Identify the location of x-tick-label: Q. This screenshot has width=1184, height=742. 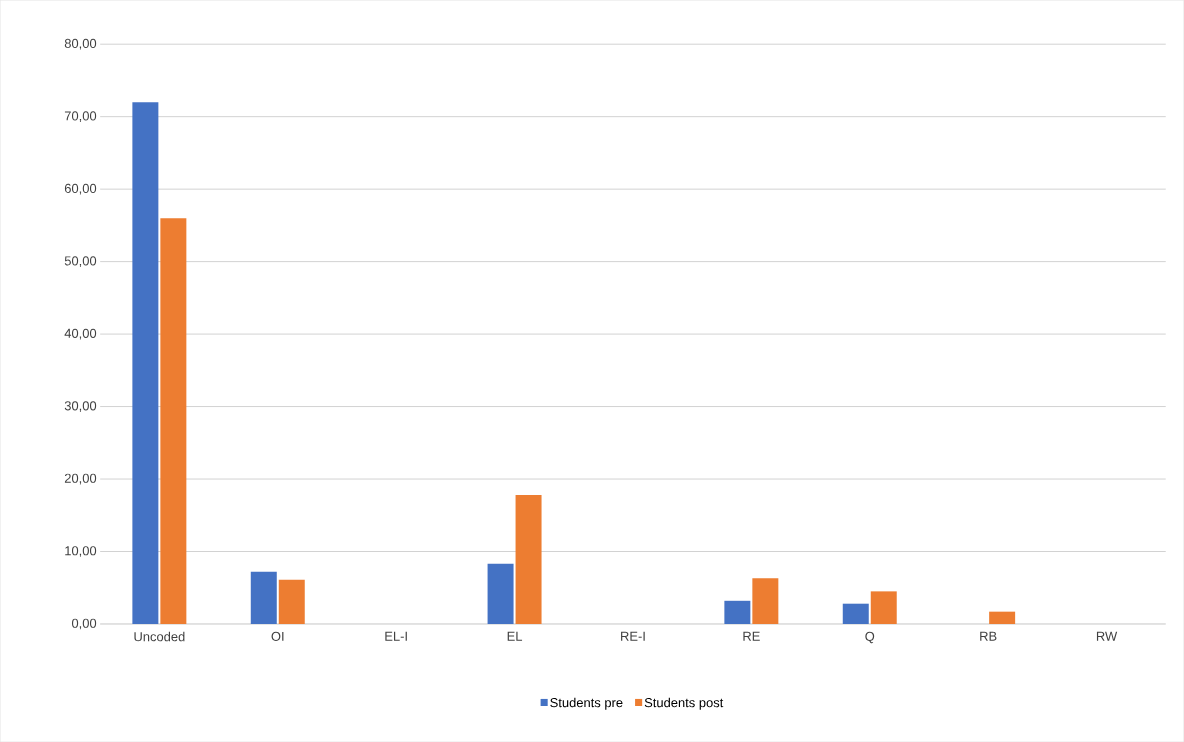
(870, 637).